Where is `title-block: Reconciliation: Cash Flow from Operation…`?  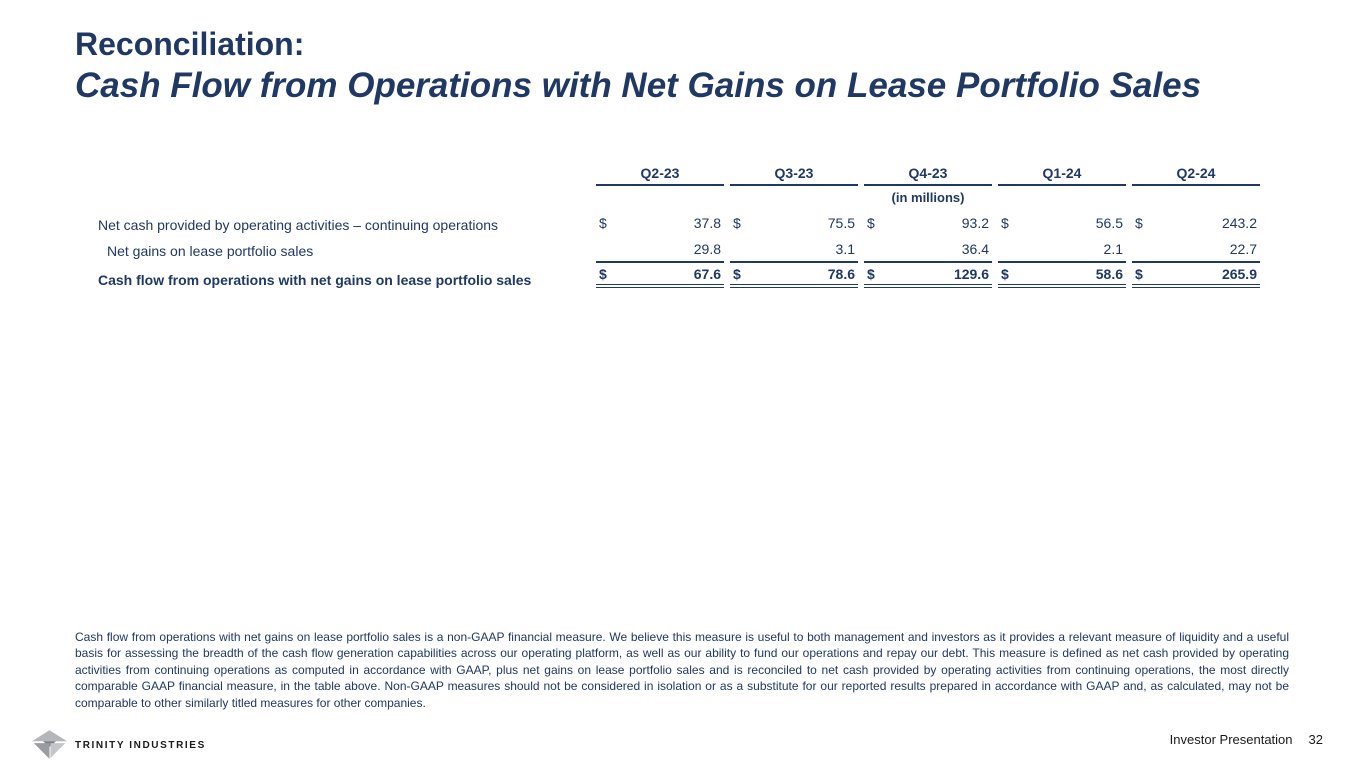 title-block: Reconciliation: Cash Flow from Operation… is located at coordinates (705, 66).